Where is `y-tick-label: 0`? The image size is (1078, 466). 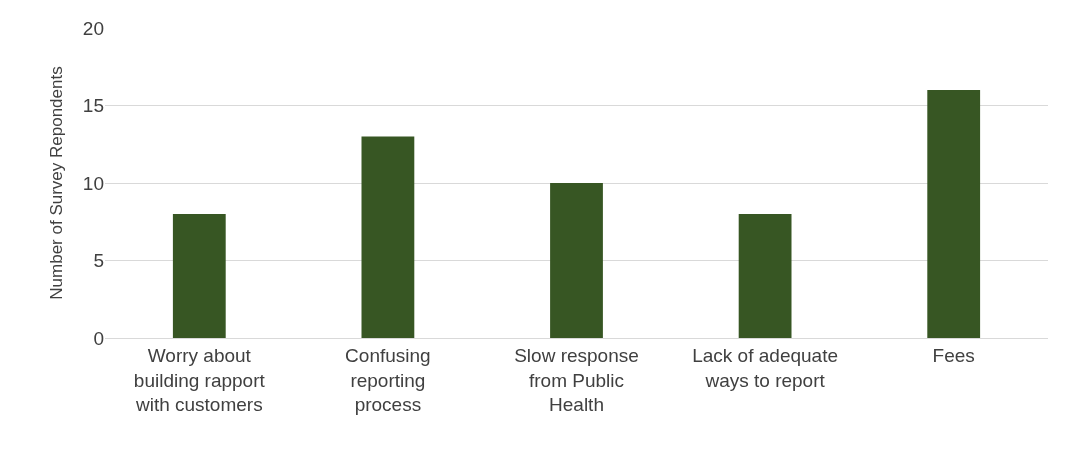
y-tick-label: 0 is located at coordinates (98, 338).